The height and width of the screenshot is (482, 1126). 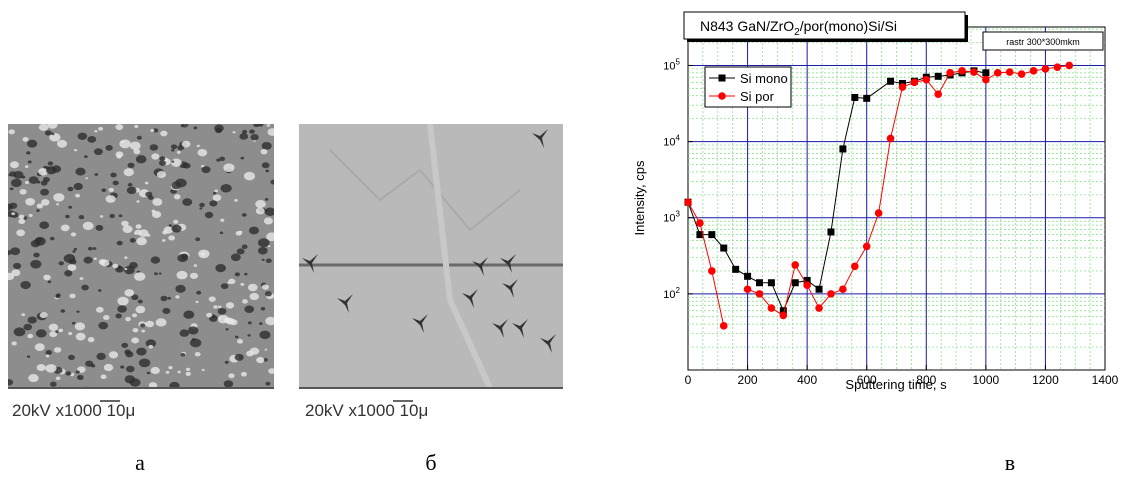 What do you see at coordinates (671, 293) in the screenshot?
I see `y-tick-label: 10²` at bounding box center [671, 293].